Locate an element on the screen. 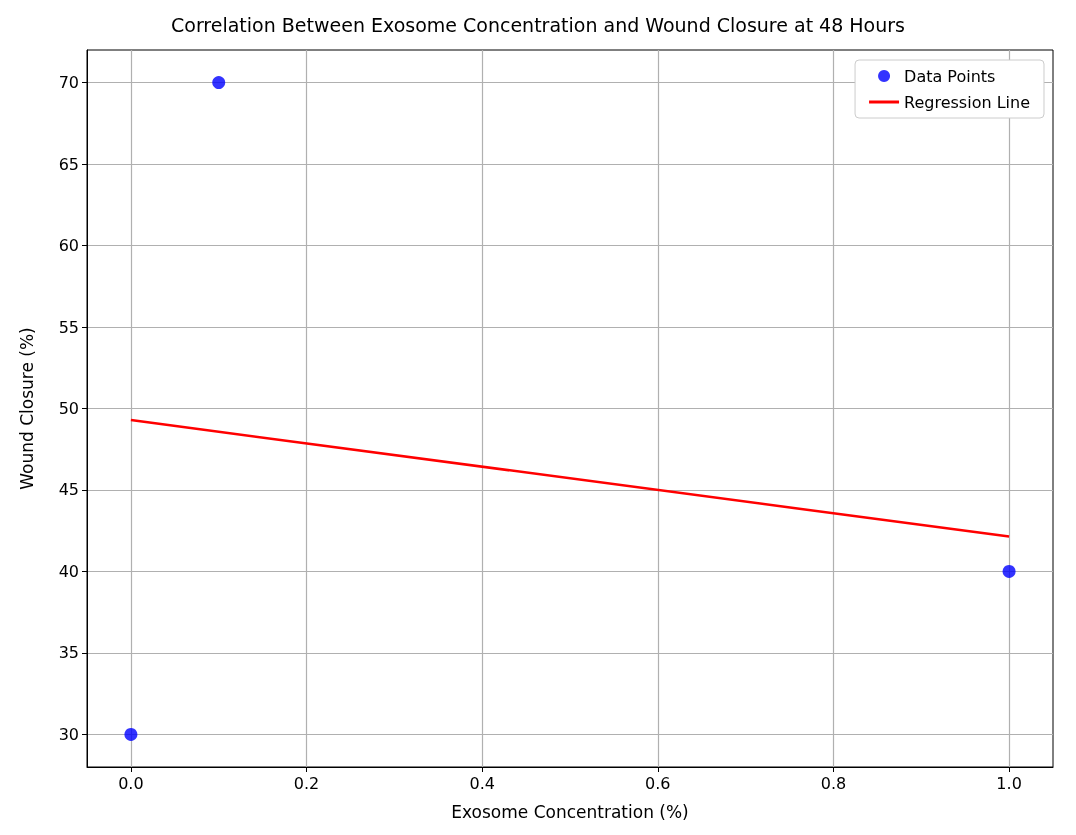 This screenshot has height=835, width=1076. y-tick-label: 60 is located at coordinates (68, 246).